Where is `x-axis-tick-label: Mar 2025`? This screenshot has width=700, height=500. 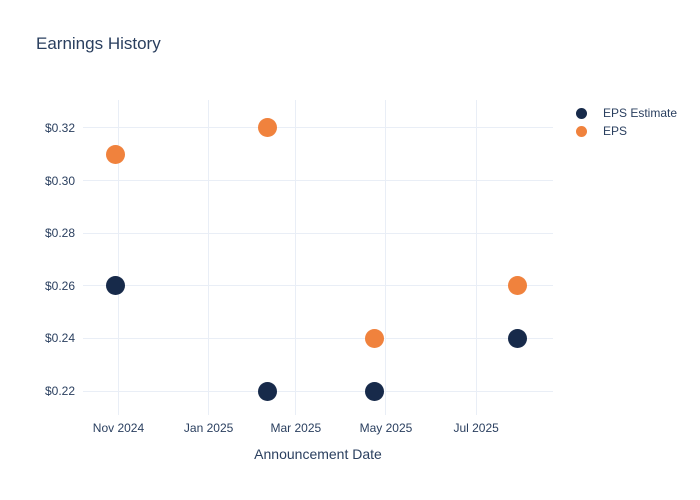
x-axis-tick-label: Mar 2025 is located at coordinates (296, 428).